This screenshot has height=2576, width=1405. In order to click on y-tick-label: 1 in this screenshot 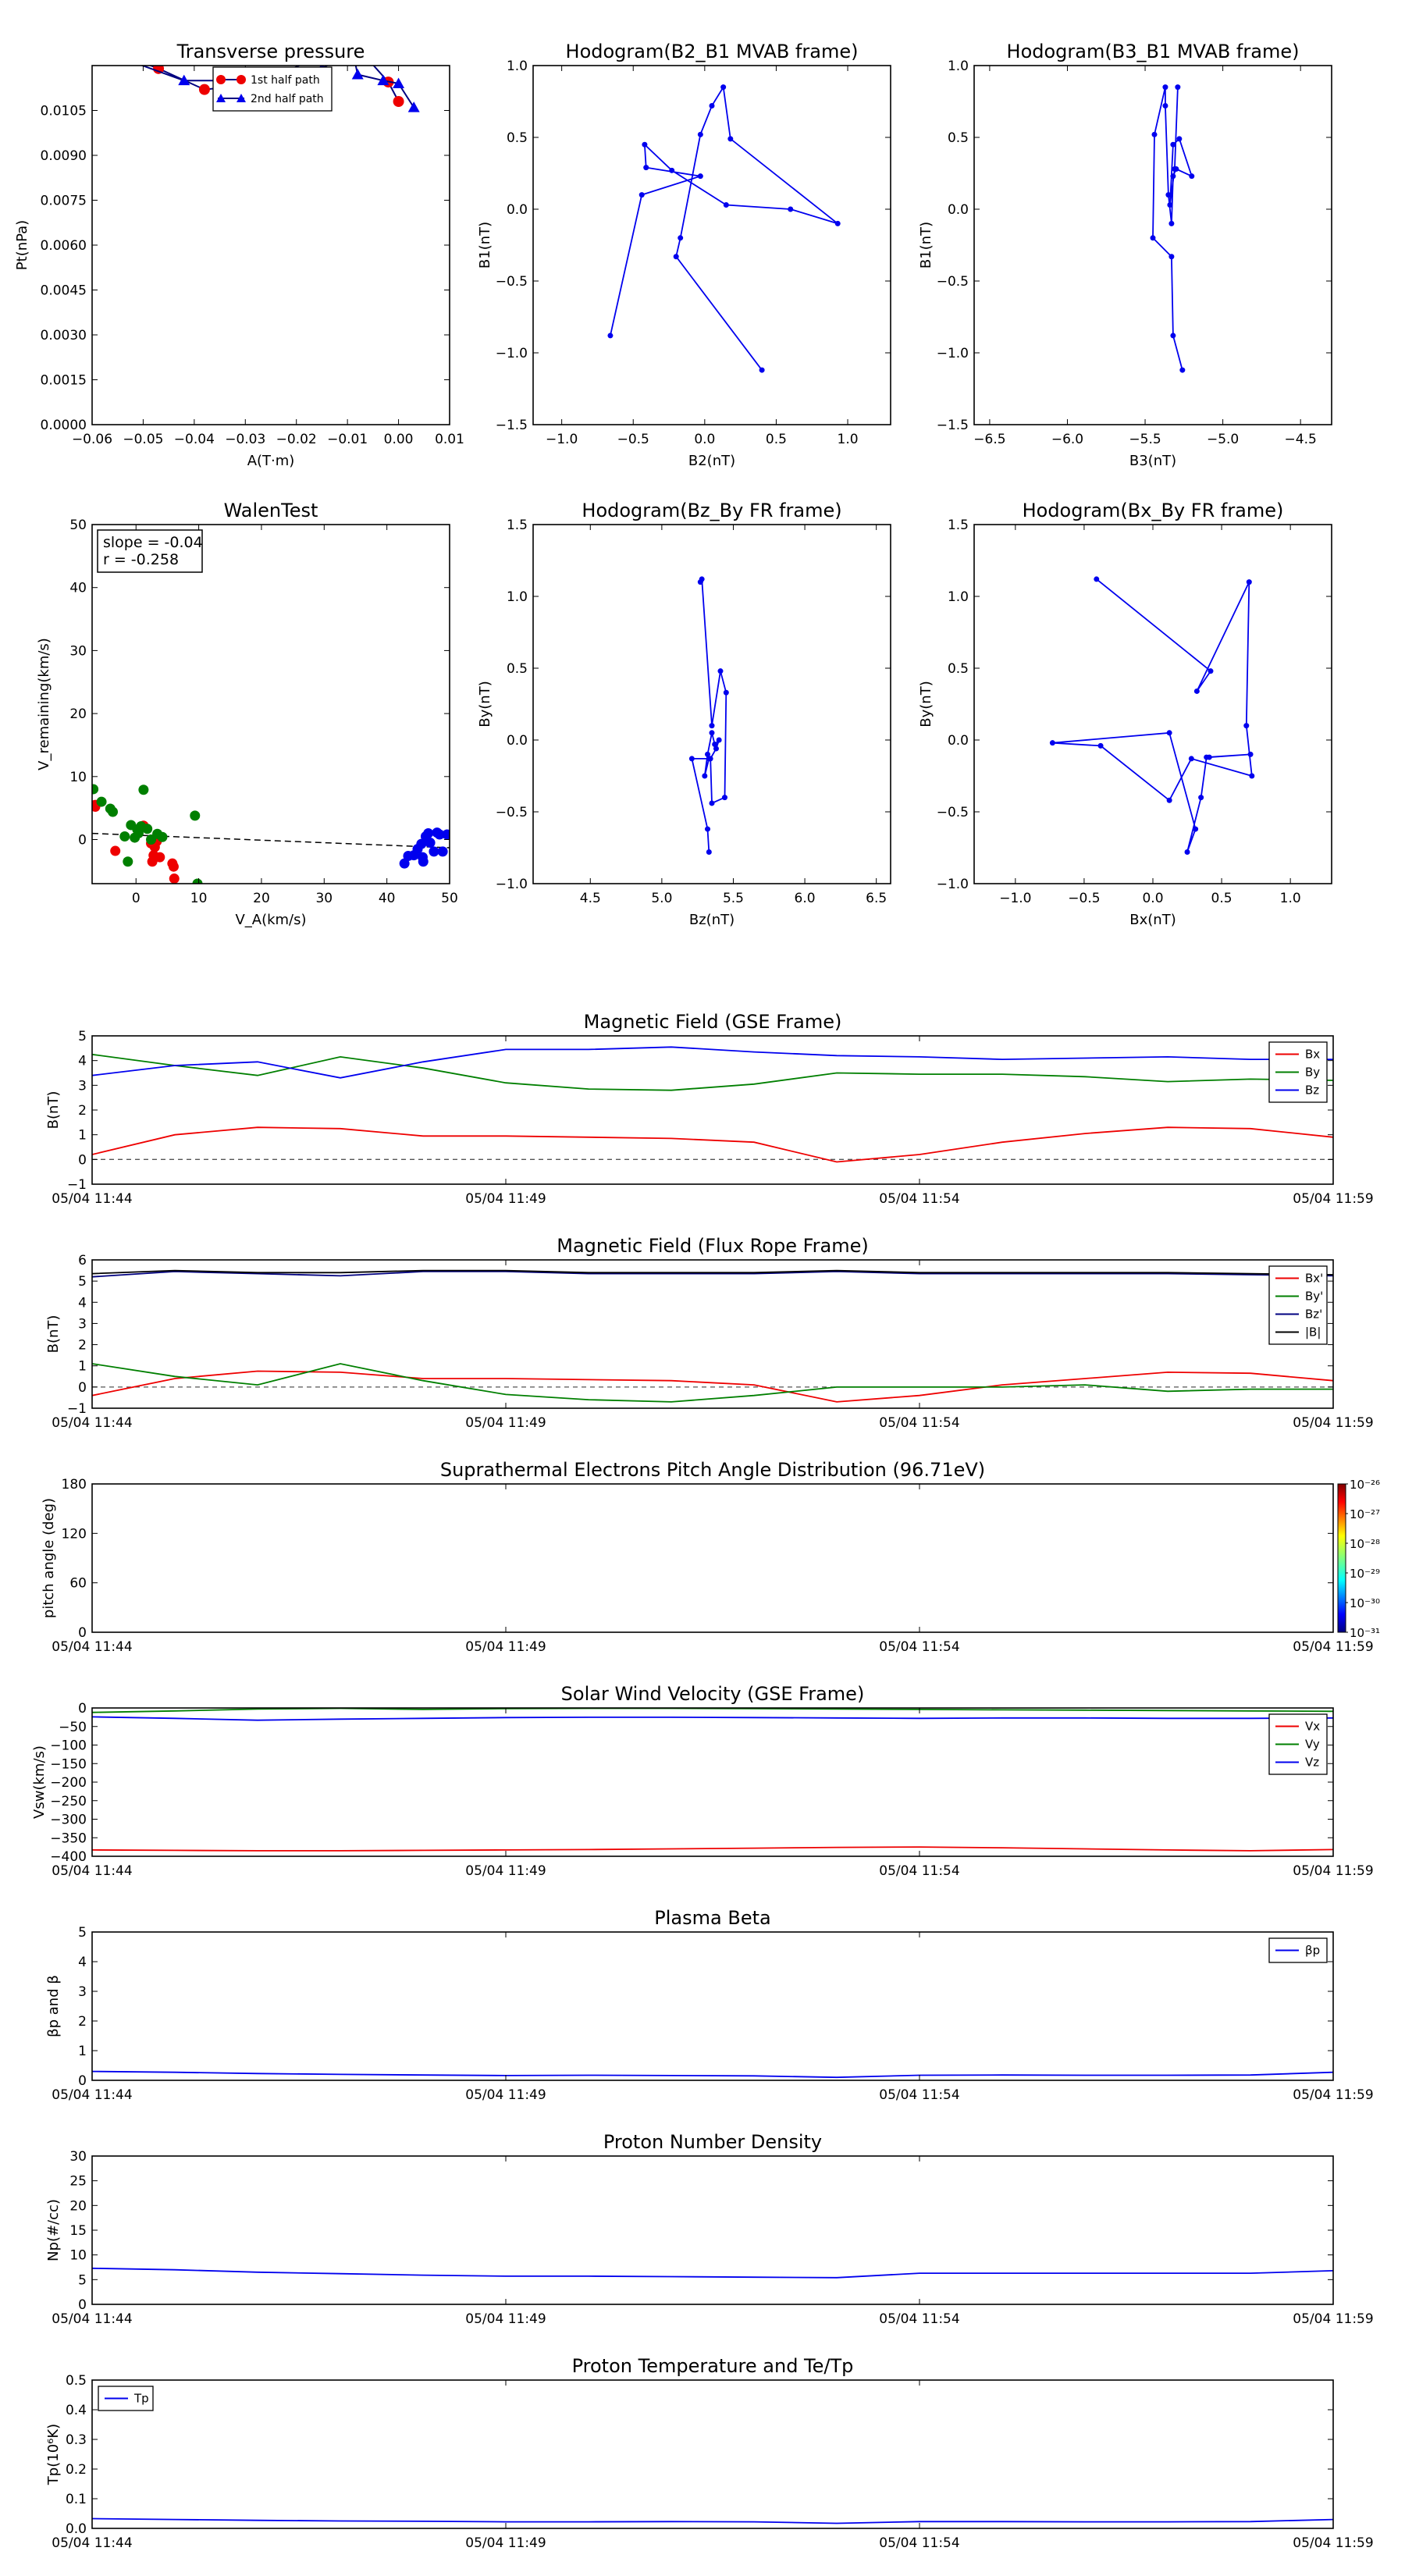, I will do `click(82, 1136)`.